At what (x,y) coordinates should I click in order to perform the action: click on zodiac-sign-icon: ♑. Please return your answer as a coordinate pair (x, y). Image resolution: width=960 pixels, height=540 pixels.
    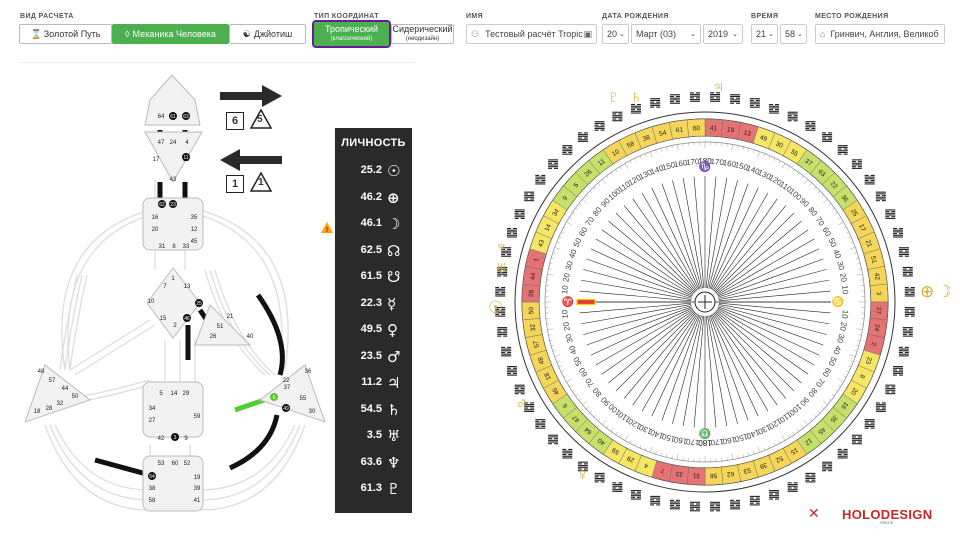
    Looking at the image, I should click on (705, 166).